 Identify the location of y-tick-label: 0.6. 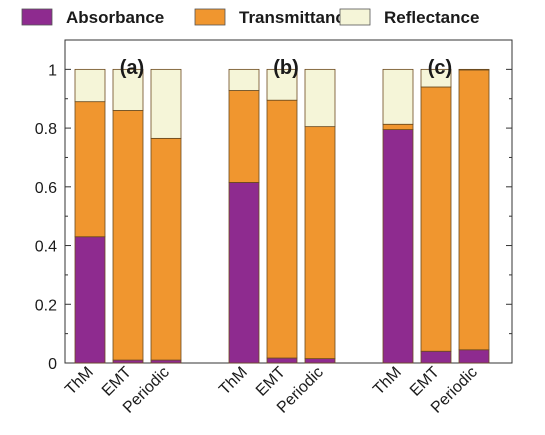
(46, 188).